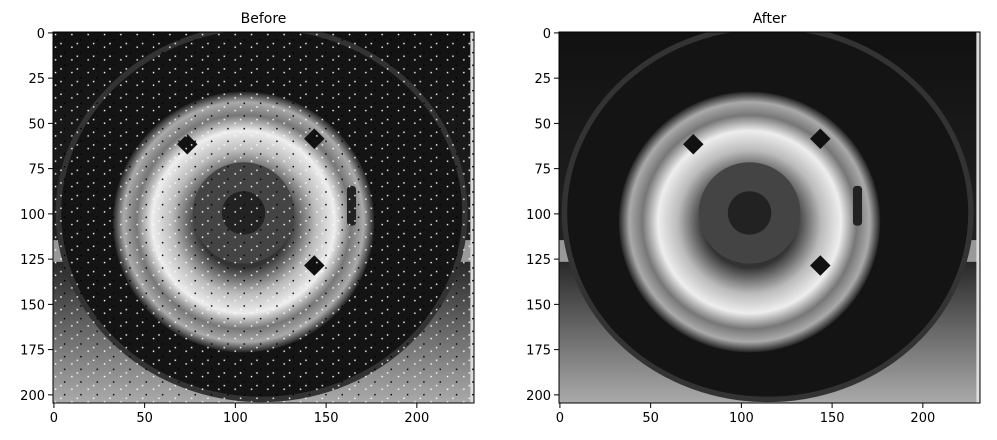  What do you see at coordinates (770, 19) in the screenshot?
I see `panel-title: After` at bounding box center [770, 19].